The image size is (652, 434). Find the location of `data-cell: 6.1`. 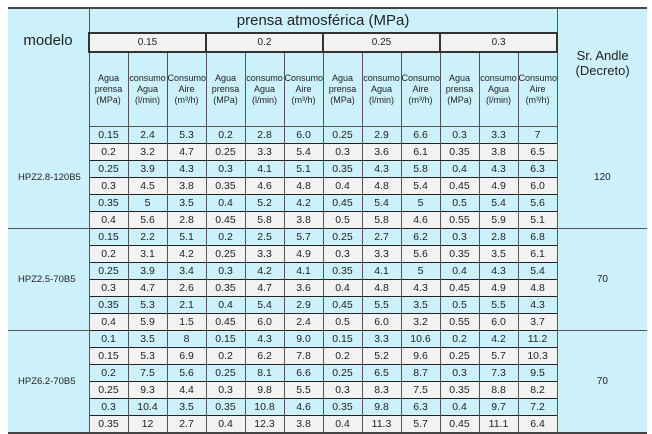

data-cell: 6.1 is located at coordinates (420, 152).